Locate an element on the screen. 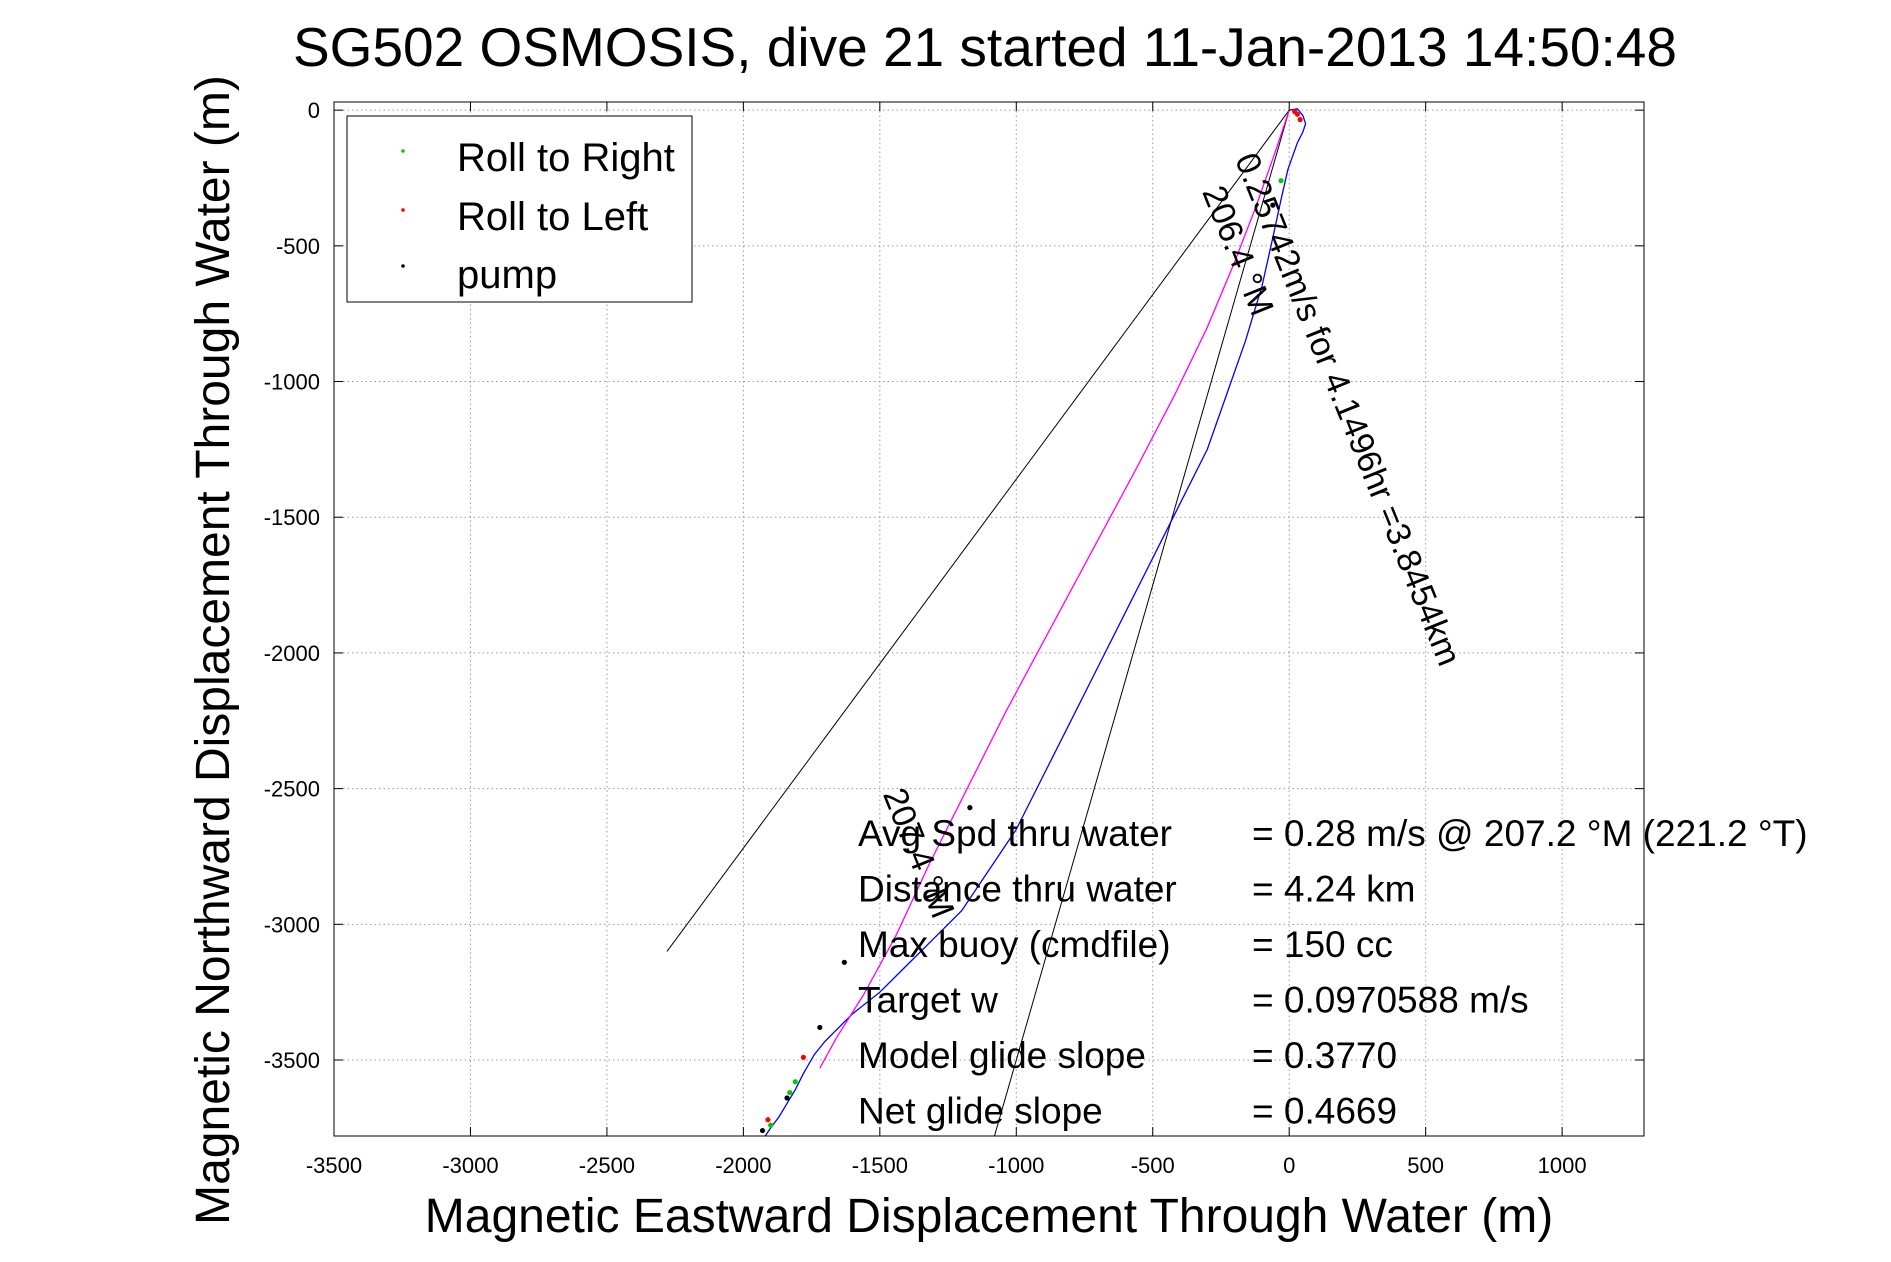 This screenshot has height=1262, width=1891. legend-marker-roll-left is located at coordinates (403, 210).